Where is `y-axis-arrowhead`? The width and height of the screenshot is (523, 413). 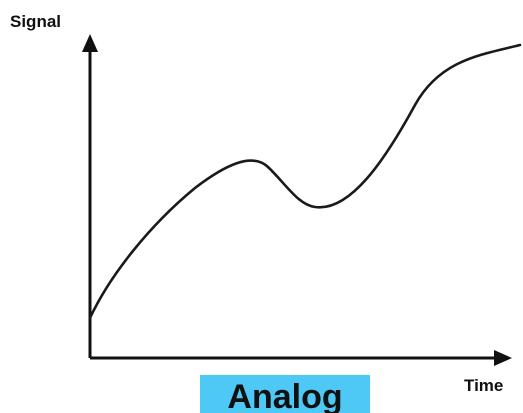 y-axis-arrowhead is located at coordinates (90, 43).